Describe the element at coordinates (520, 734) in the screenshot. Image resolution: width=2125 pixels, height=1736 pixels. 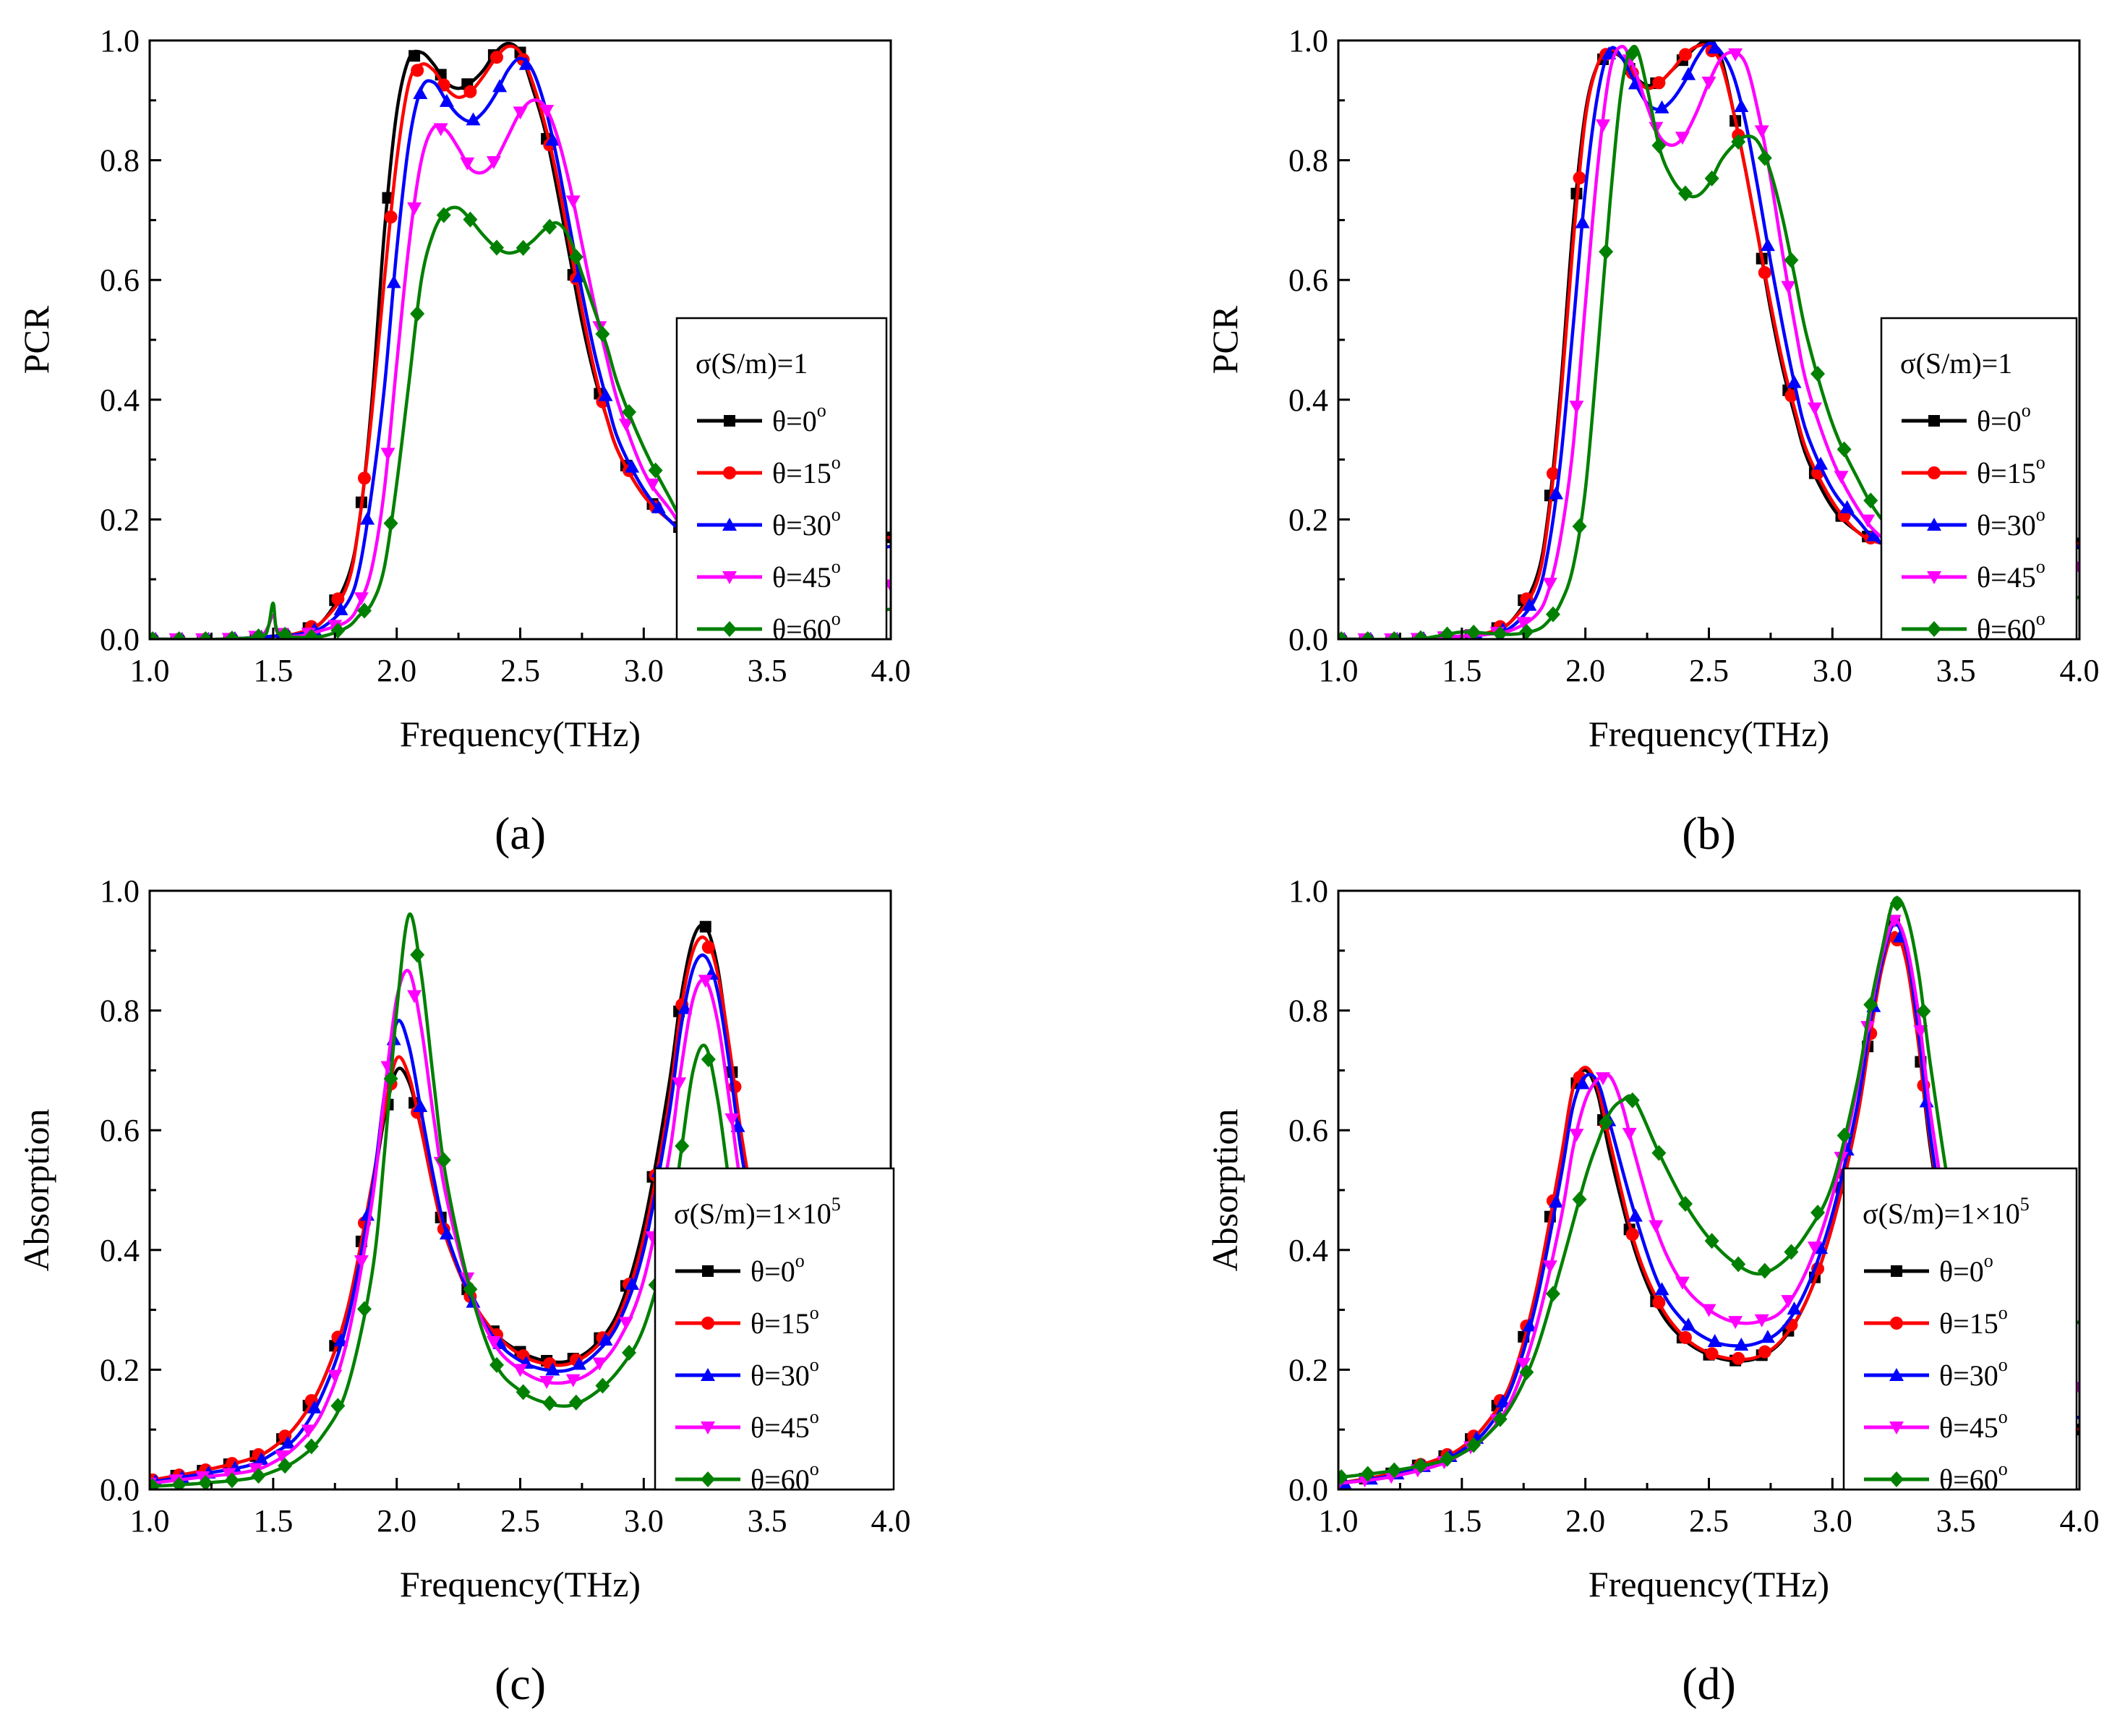
I see `x-axis-label: Frequency(THz)` at that location.